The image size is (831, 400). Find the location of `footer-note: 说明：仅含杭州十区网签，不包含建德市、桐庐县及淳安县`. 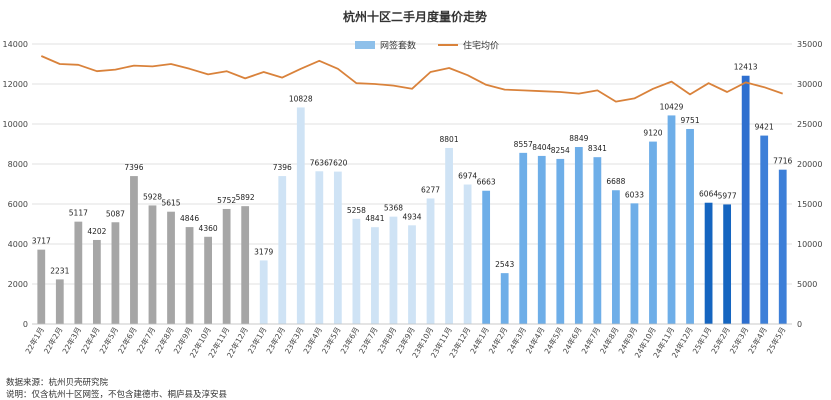

footer-note: 说明：仅含杭州十区网签，不包含建德市、桐庐县及淳安县 is located at coordinates (117, 395).